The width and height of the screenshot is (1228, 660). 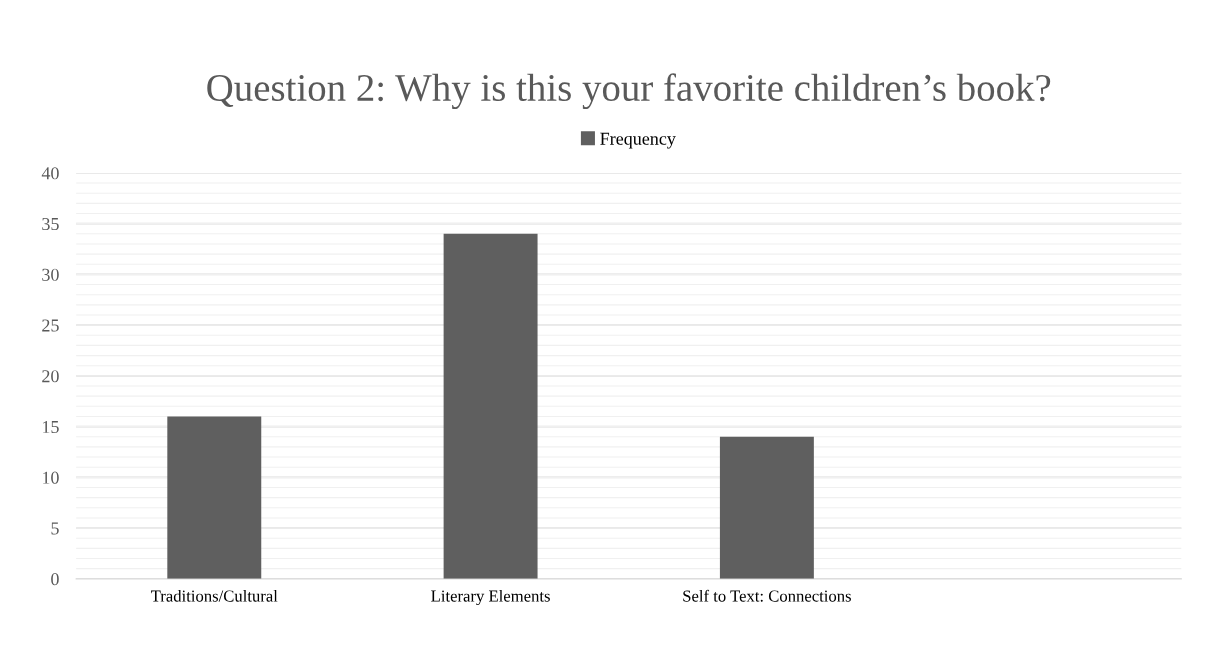 I want to click on x-tick-label: Literary Elements, so click(x=490, y=597).